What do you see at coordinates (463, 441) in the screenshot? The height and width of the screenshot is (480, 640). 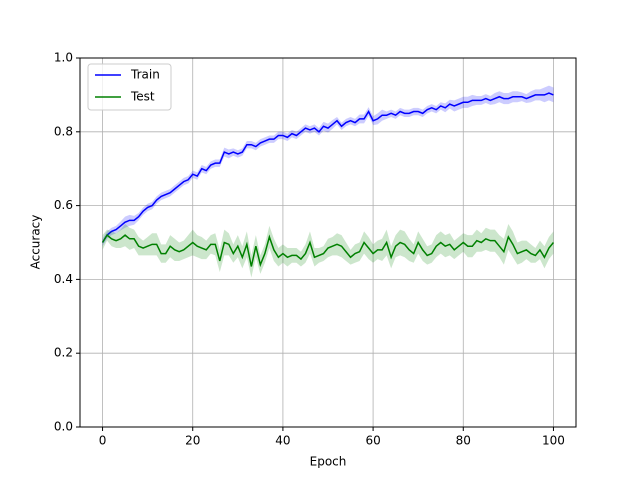 I see `x-tick-label: 80` at bounding box center [463, 441].